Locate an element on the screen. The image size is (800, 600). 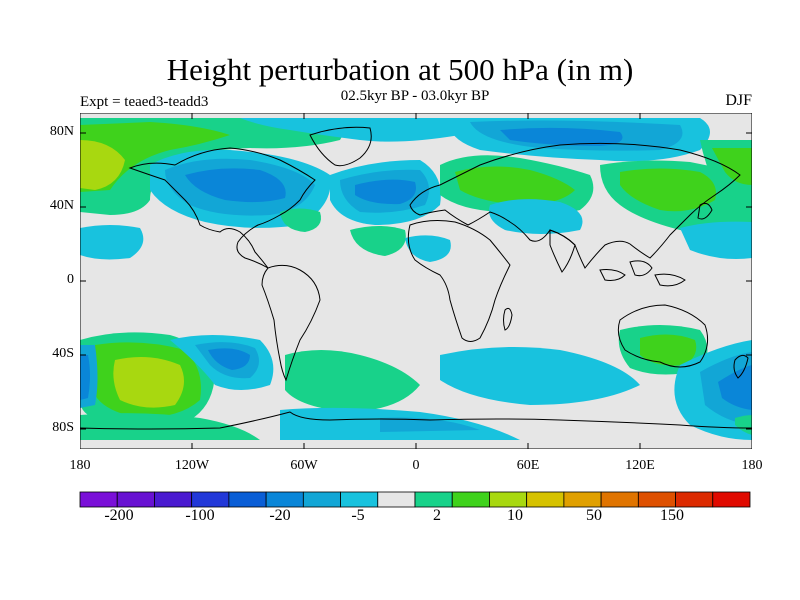
colorbar-label: -5 is located at coordinates (358, 515).